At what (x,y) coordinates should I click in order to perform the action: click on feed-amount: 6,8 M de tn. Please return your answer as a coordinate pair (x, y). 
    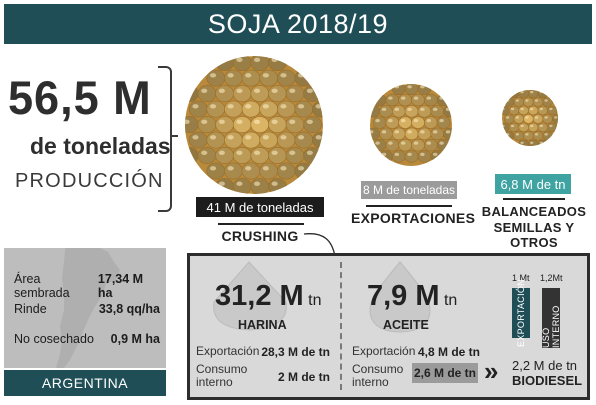
    Looking at the image, I should click on (533, 184).